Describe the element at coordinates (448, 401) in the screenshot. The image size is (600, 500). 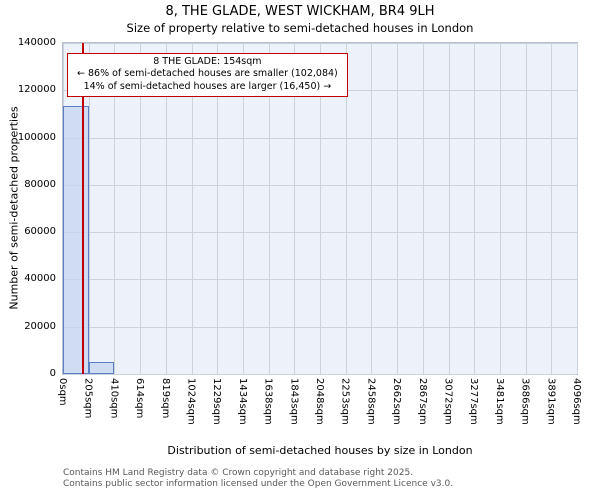
I see `x-tick-label: 3072sqm` at that location.